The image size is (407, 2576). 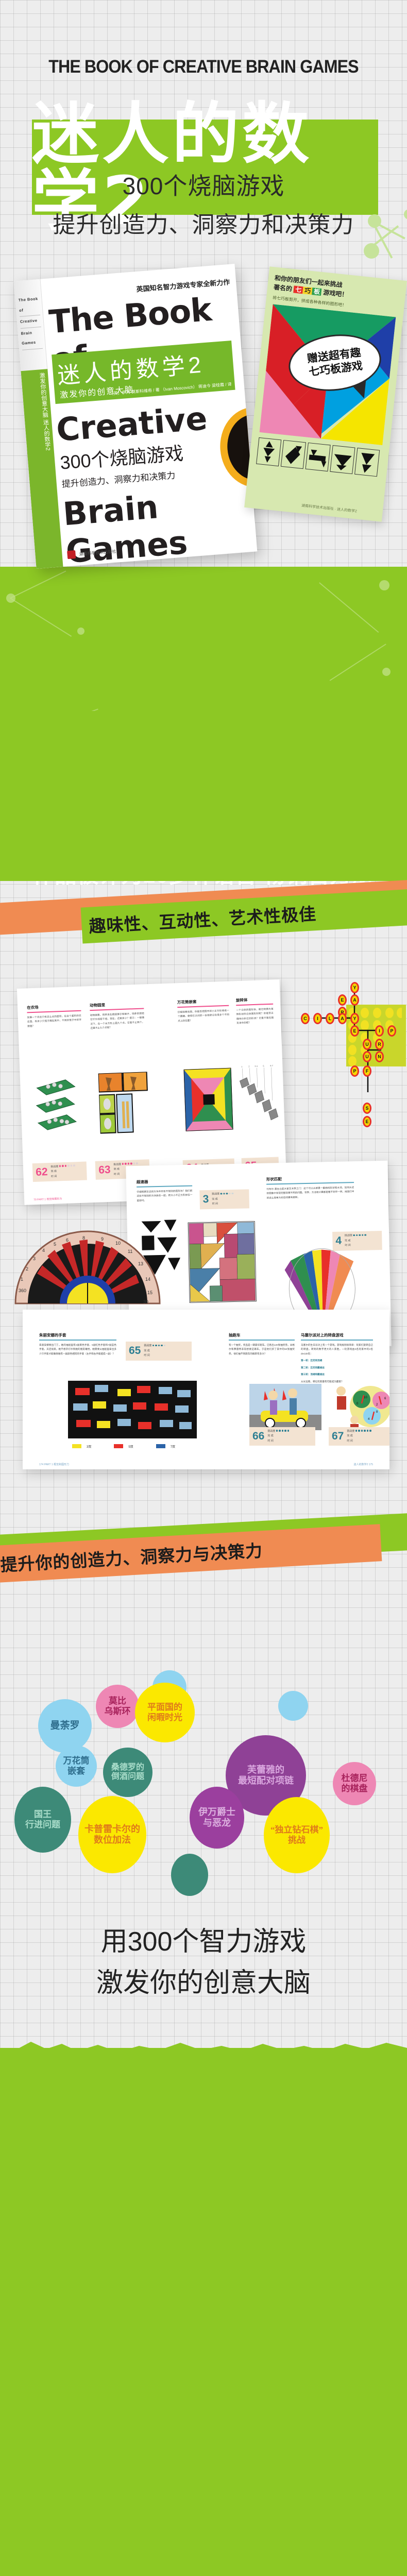 I want to click on round-1: 第一轮：迈克和汤姆, so click(x=312, y=1360).